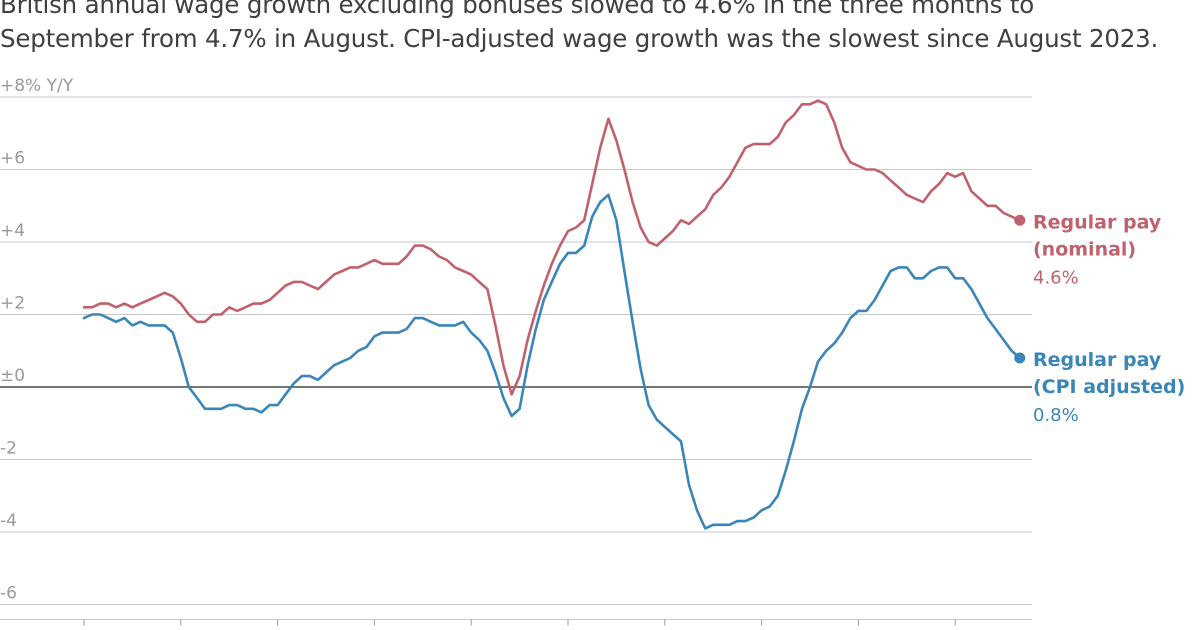 The height and width of the screenshot is (630, 1200). Describe the element at coordinates (37, 340) in the screenshot. I see `y-axis-ticks: +8% Y/Y +6 +4 +2 -2 -4 -6 ±0` at that location.